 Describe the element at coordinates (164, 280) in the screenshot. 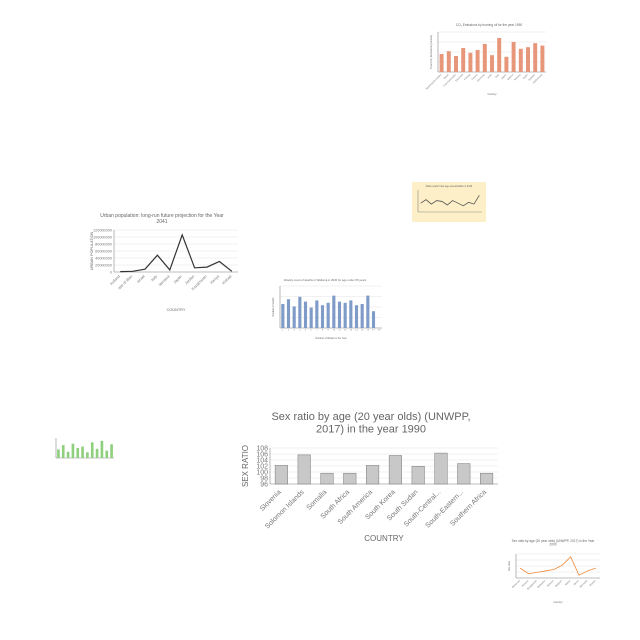

I see `x-tick-label: Jamaica` at that location.